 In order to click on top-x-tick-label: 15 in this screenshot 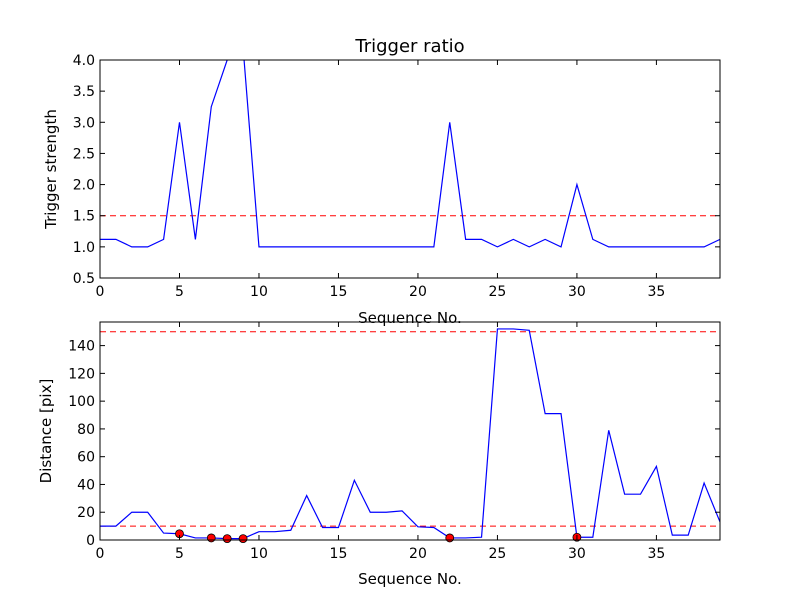, I will do `click(339, 292)`.